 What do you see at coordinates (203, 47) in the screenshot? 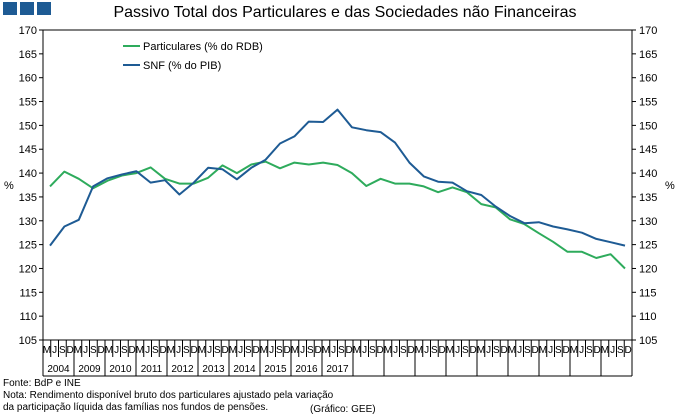
I see `legend-label: Particulares (% do RDB)` at bounding box center [203, 47].